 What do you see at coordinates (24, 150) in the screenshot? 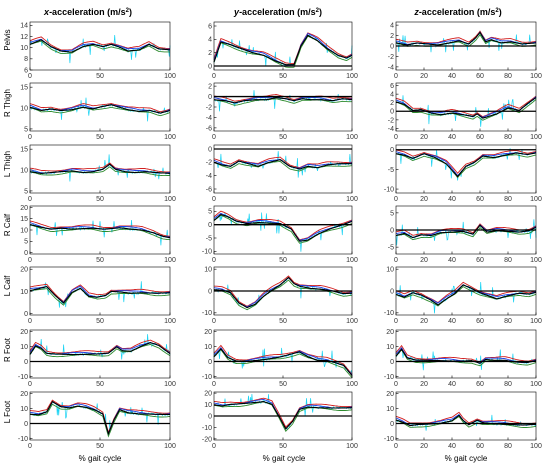
I see `y-tick-label: 15` at bounding box center [24, 150].